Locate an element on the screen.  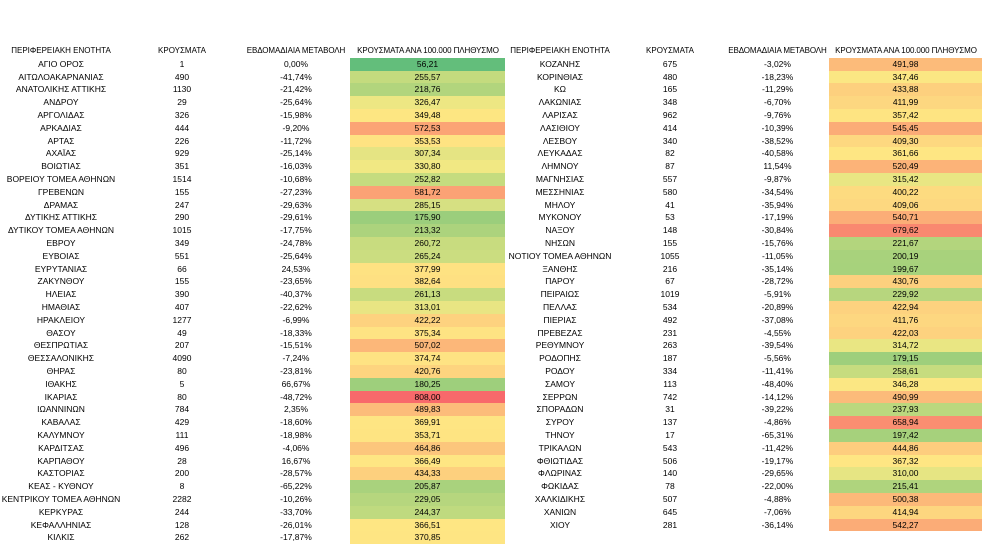
left-cases-cell: 226 is located at coordinates (182, 140).